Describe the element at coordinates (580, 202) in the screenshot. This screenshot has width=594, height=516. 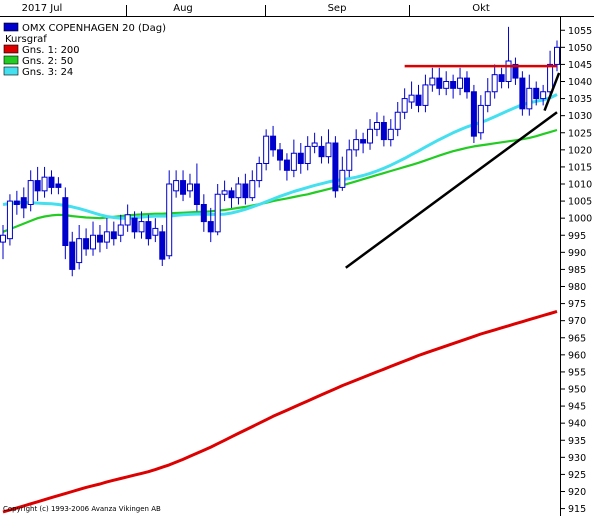
I see `y-tick-label: 1005` at that location.